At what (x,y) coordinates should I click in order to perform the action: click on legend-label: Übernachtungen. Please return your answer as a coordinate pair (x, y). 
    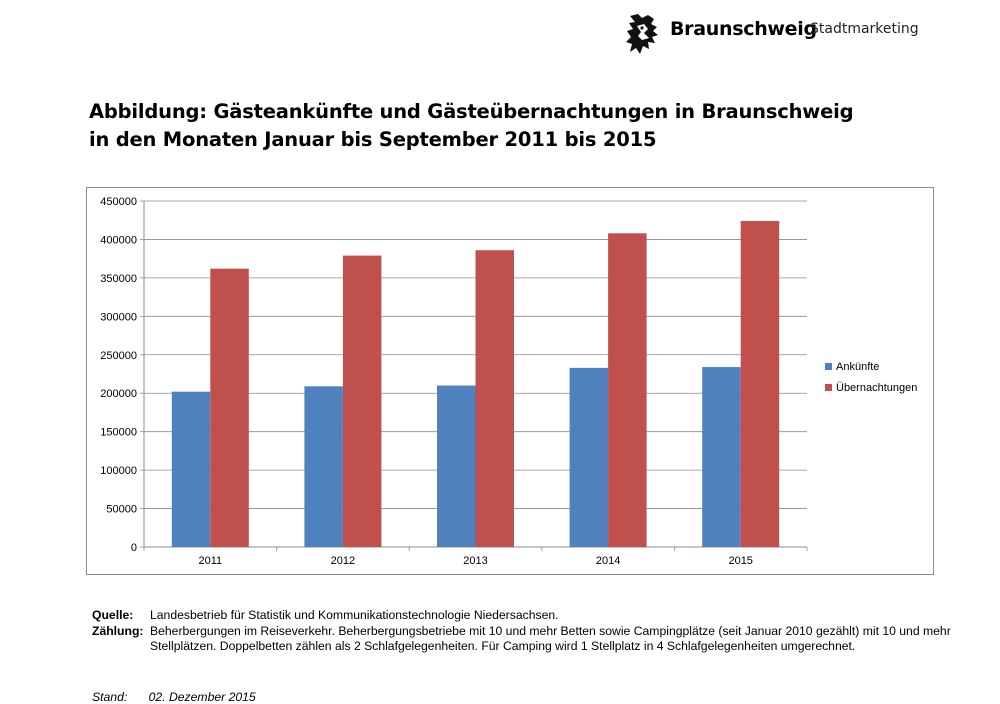
    Looking at the image, I should click on (876, 388).